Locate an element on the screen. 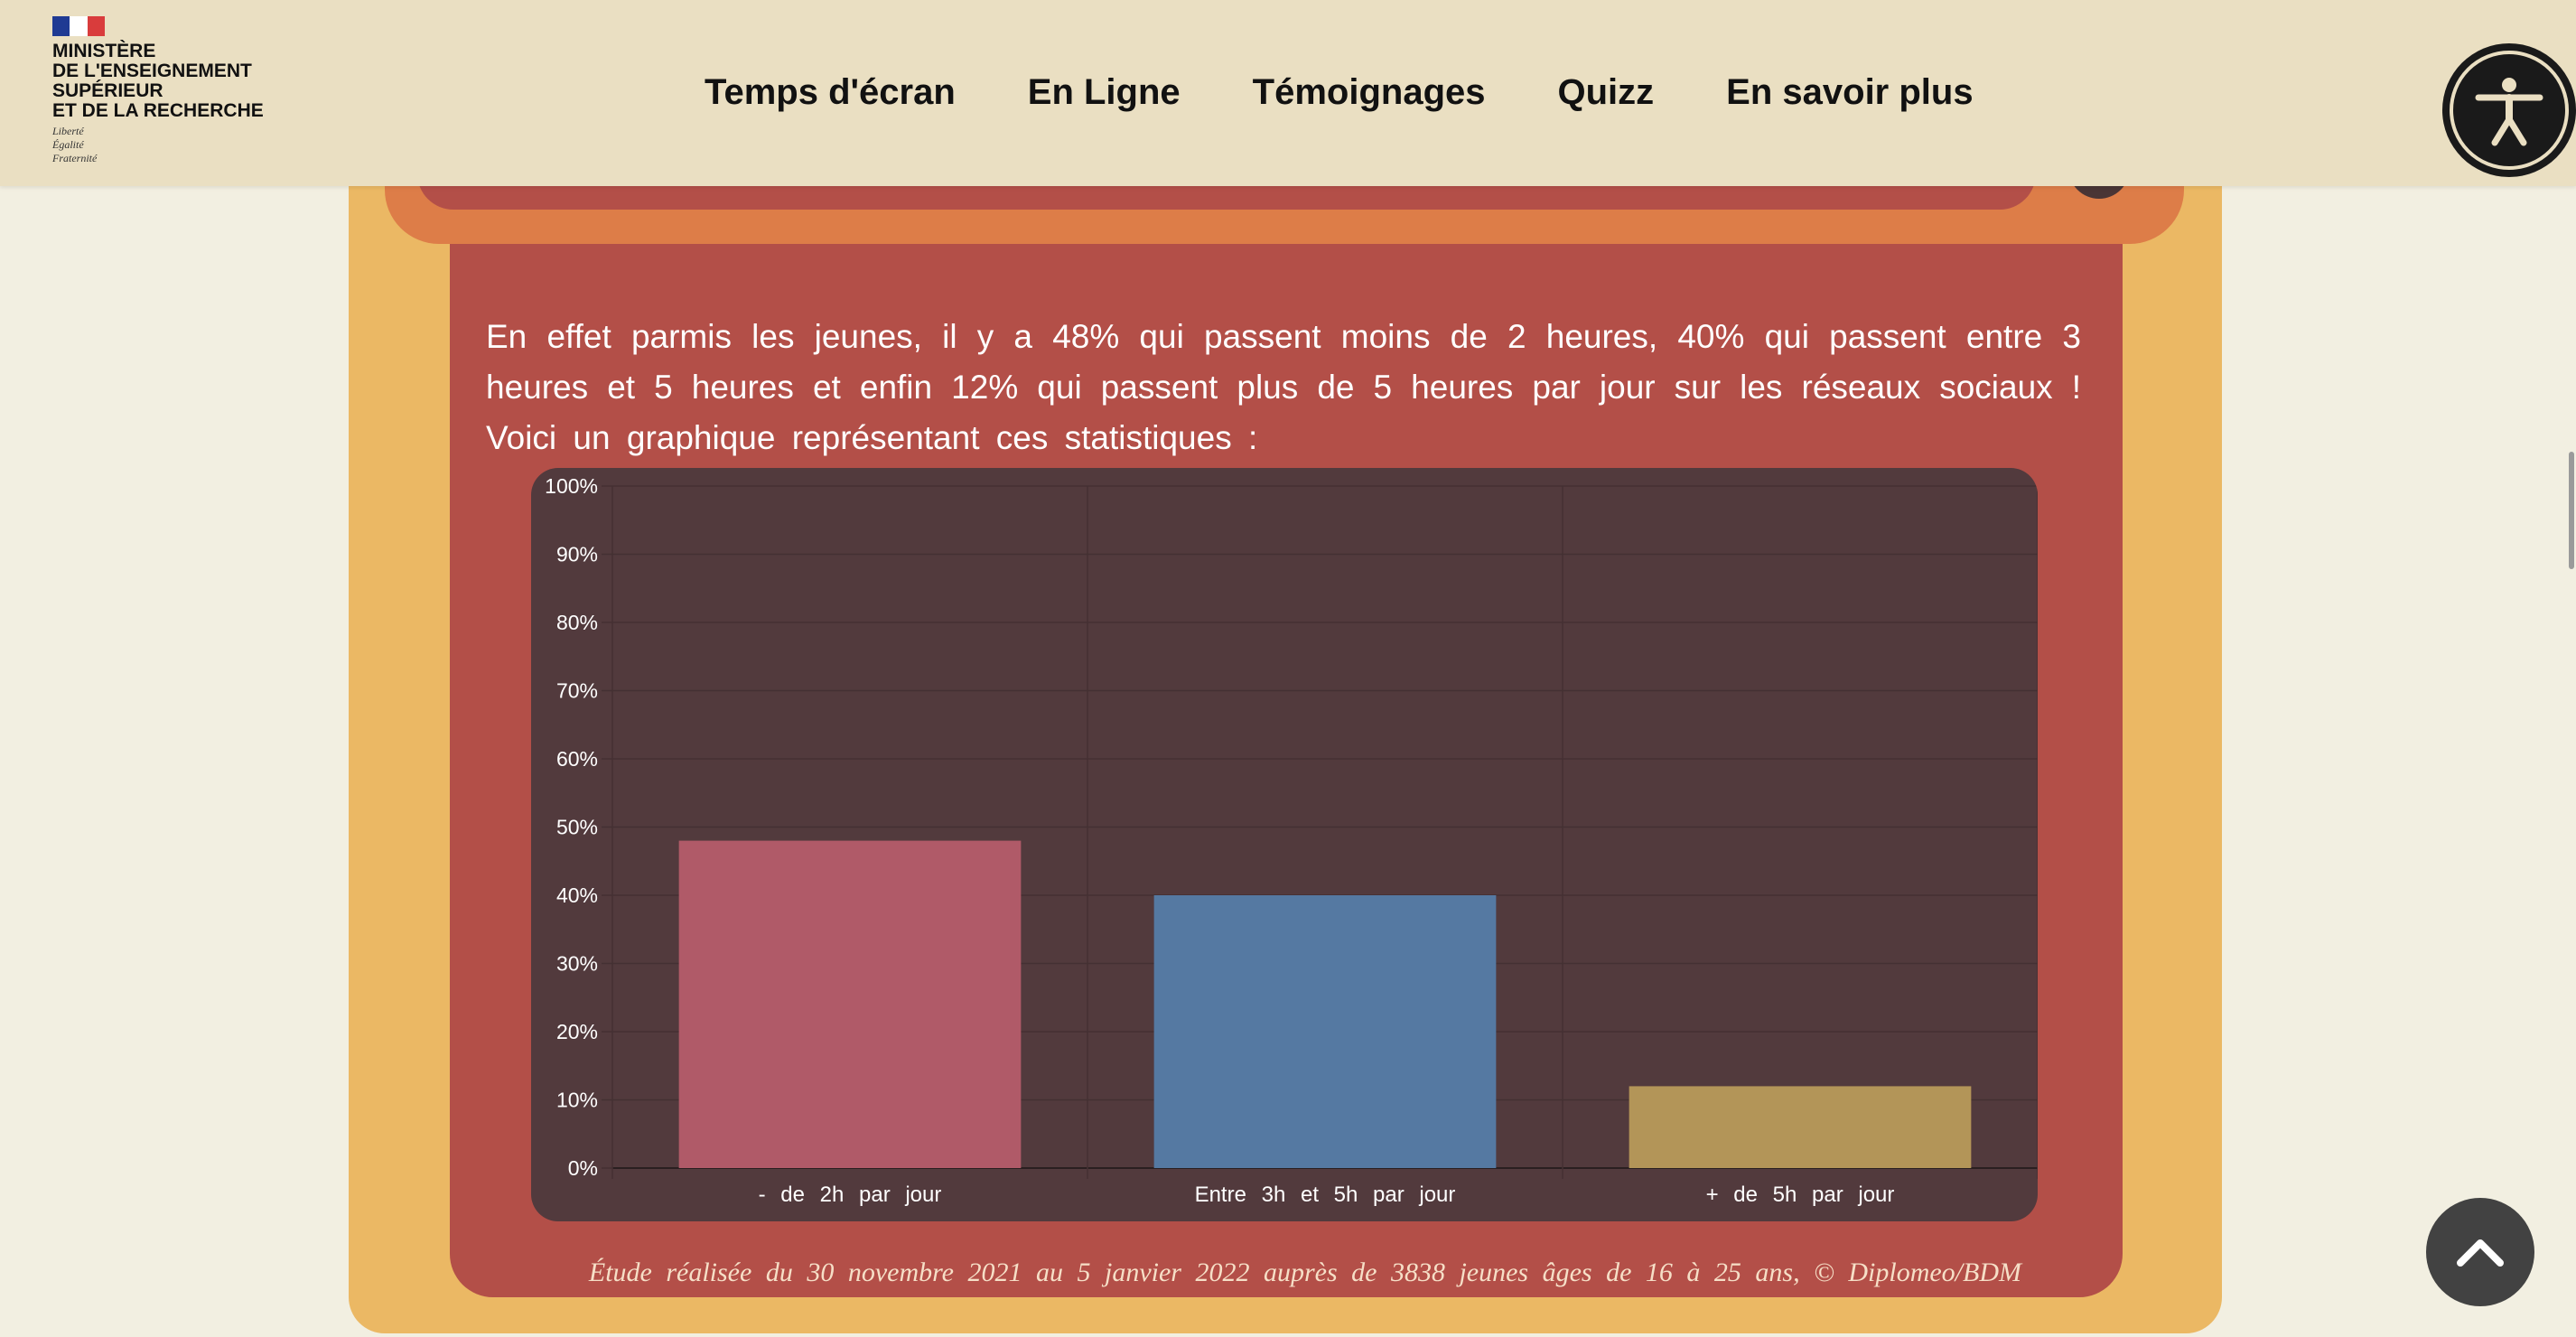 Image resolution: width=2576 pixels, height=1337 pixels. motto-line: Fraternité is located at coordinates (75, 158).